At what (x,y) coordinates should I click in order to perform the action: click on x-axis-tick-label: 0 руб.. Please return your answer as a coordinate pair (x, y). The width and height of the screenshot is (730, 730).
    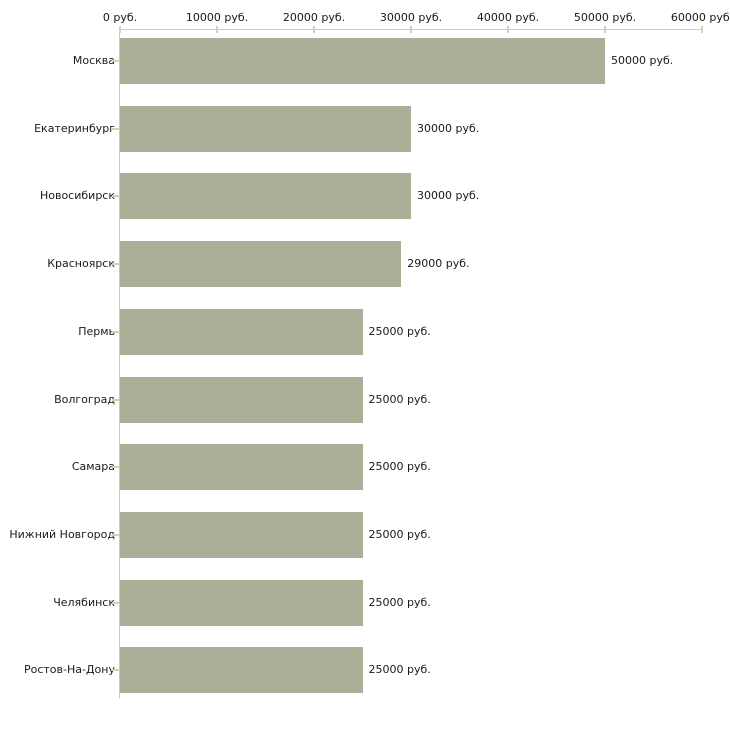
    Looking at the image, I should click on (120, 17).